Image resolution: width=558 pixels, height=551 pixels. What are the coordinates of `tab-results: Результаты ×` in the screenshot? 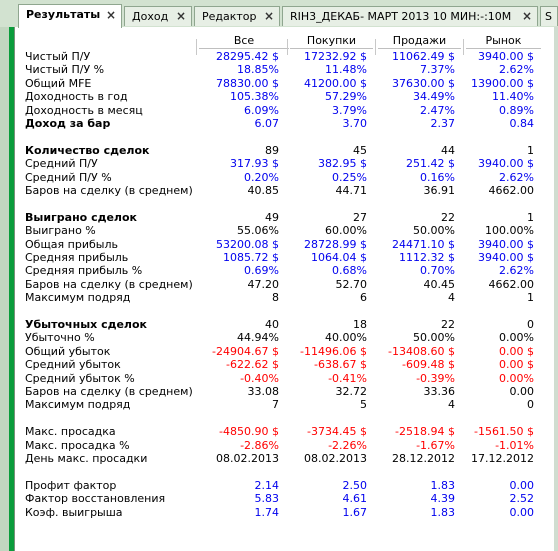 It's located at (70, 16).